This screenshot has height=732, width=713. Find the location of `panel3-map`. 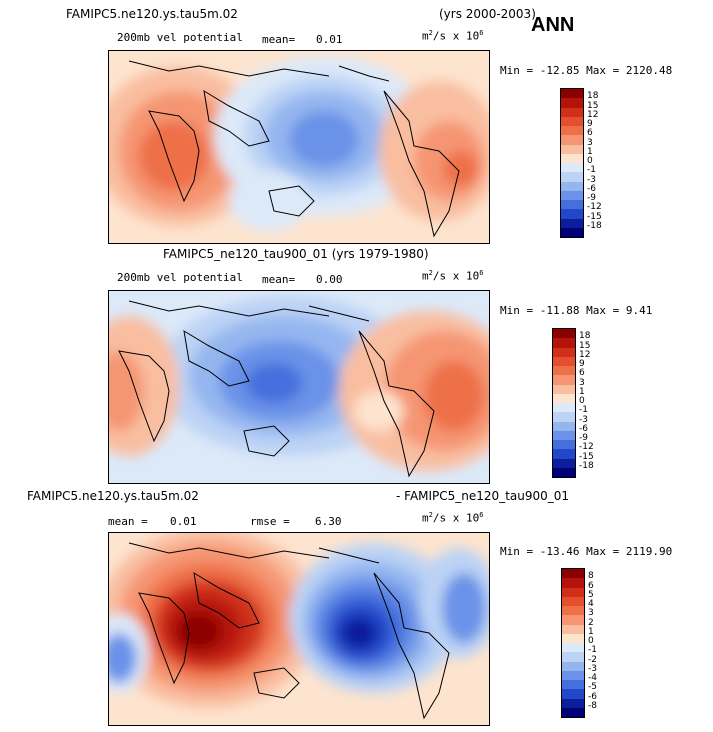

panel3-map is located at coordinates (299, 629).